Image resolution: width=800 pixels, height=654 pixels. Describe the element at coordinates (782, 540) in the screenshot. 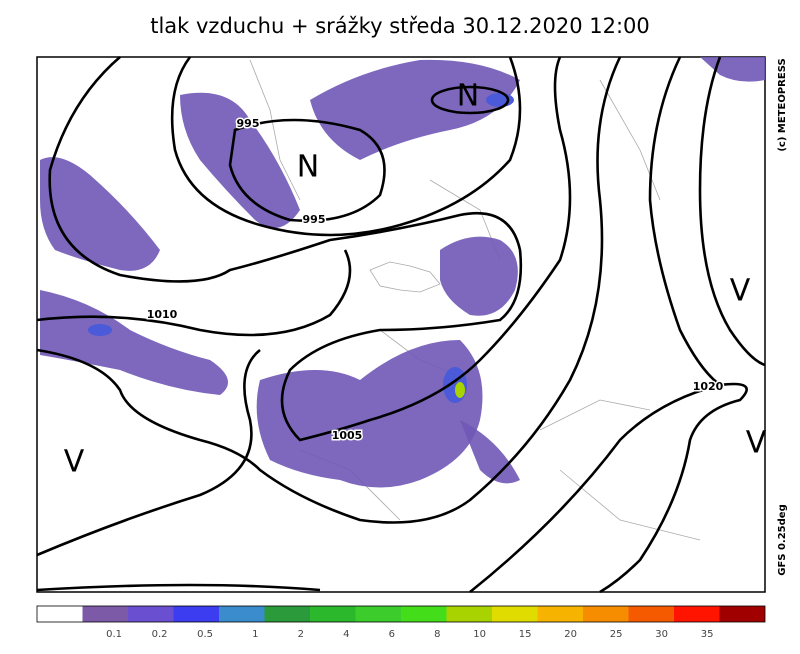

I see `model-credit: GFS 0.25deg` at that location.